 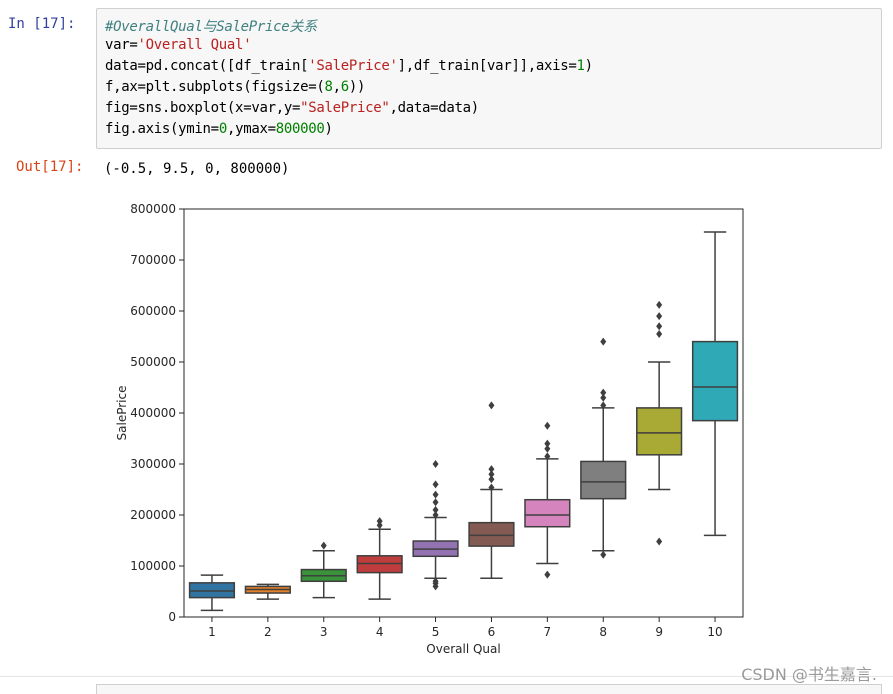 What do you see at coordinates (172, 617) in the screenshot?
I see `y-tick-label: 0` at bounding box center [172, 617].